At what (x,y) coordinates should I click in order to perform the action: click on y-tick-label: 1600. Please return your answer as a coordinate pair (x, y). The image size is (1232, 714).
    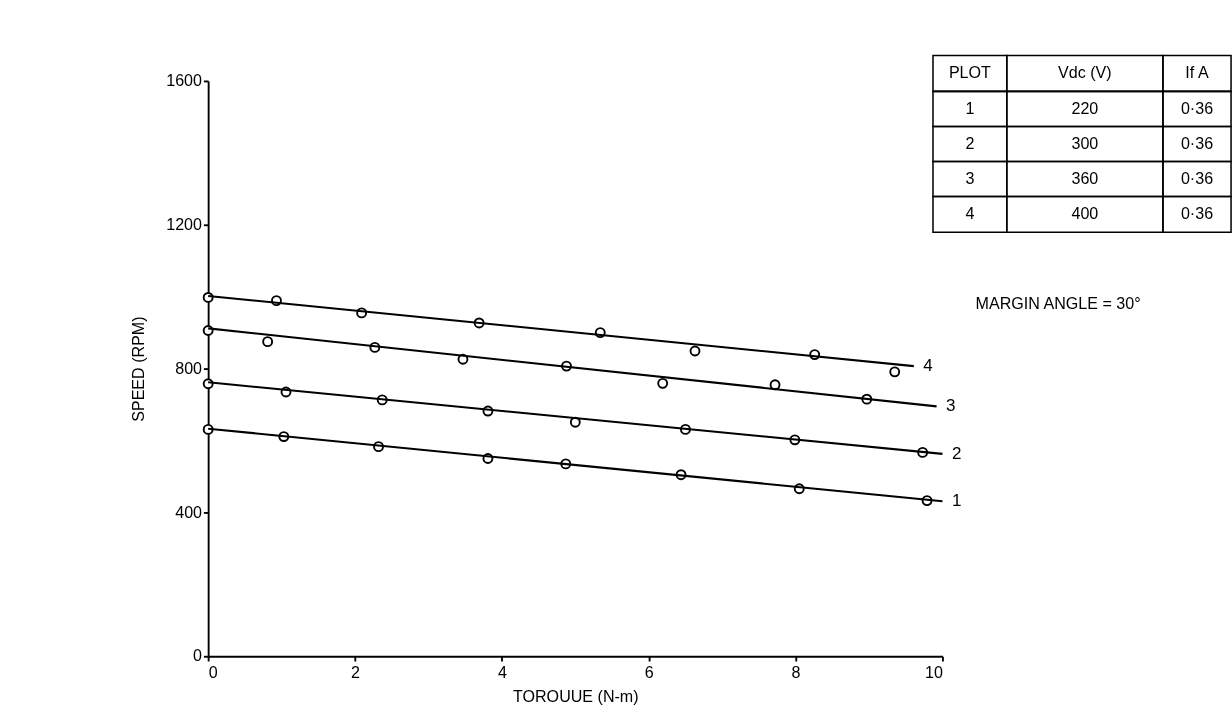
    Looking at the image, I should click on (184, 80).